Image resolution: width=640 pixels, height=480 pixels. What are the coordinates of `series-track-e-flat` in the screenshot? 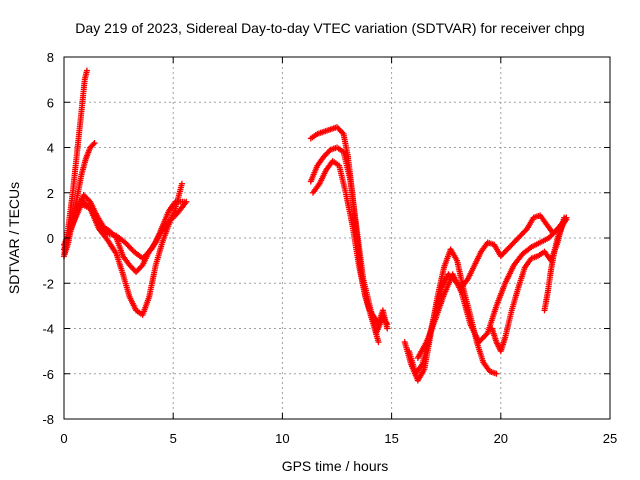 It's located at (134, 229).